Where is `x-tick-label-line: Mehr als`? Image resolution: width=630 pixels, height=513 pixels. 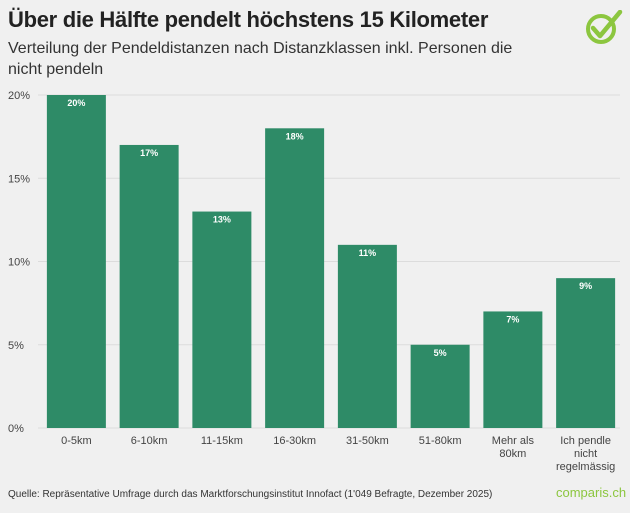 x-tick-label-line: Mehr als is located at coordinates (513, 441).